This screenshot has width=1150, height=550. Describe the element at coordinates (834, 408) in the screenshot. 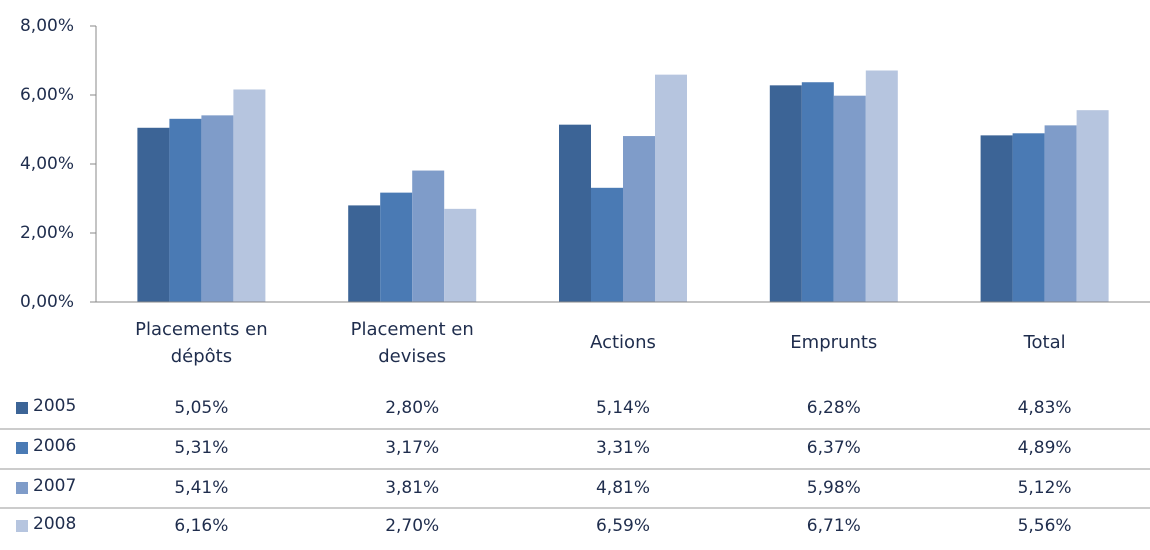

I see `value-label: 6,28%` at that location.